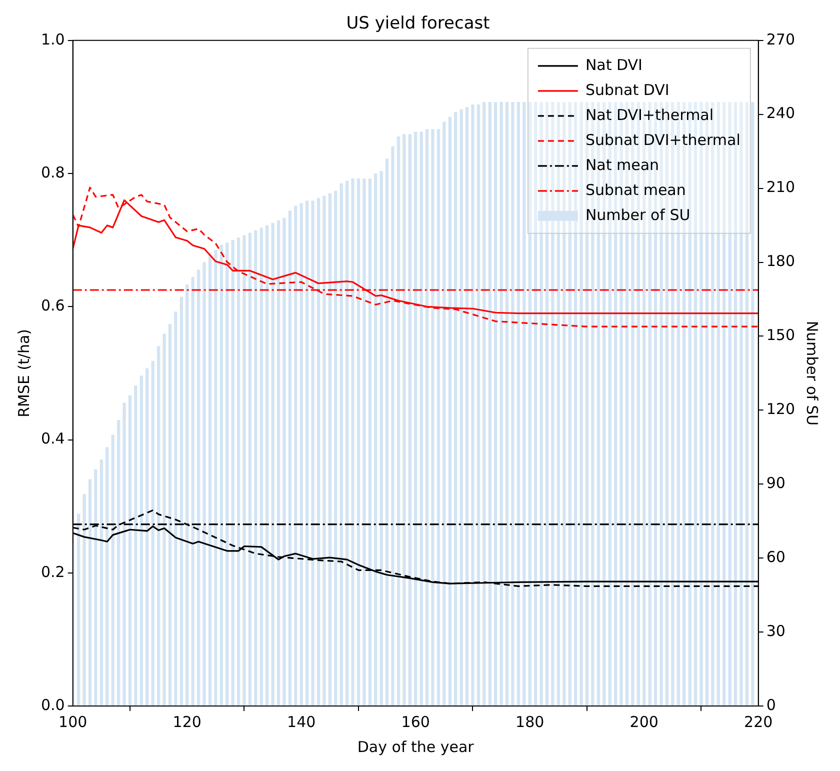  What do you see at coordinates (781, 113) in the screenshot?
I see `y2-tick-label: 240` at bounding box center [781, 113].